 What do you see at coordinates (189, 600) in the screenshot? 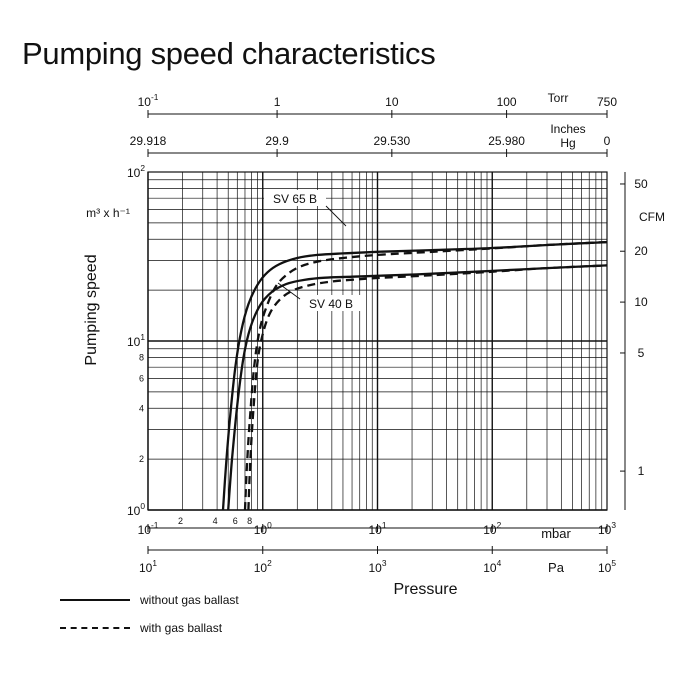
I see `legend-label: without gas ballast` at bounding box center [189, 600].